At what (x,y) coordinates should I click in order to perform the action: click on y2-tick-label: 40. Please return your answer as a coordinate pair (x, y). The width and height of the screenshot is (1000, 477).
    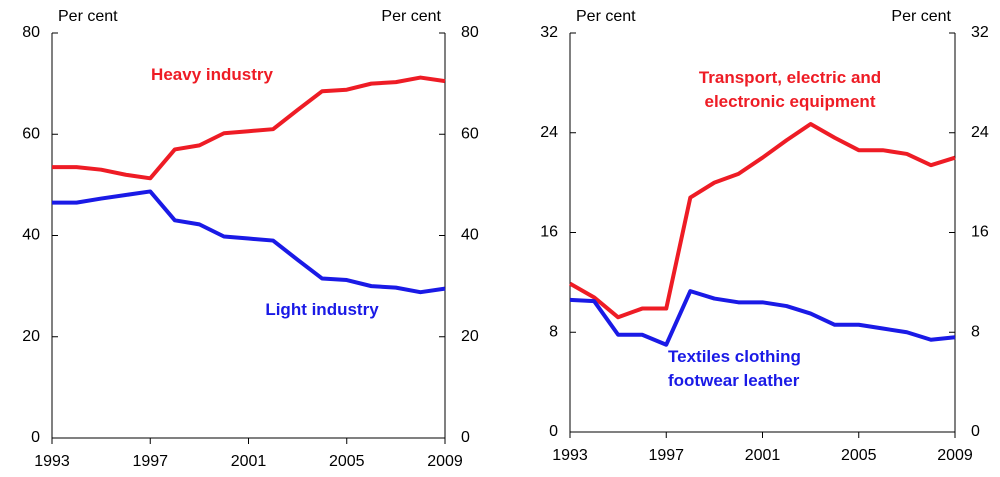
    Looking at the image, I should click on (470, 235).